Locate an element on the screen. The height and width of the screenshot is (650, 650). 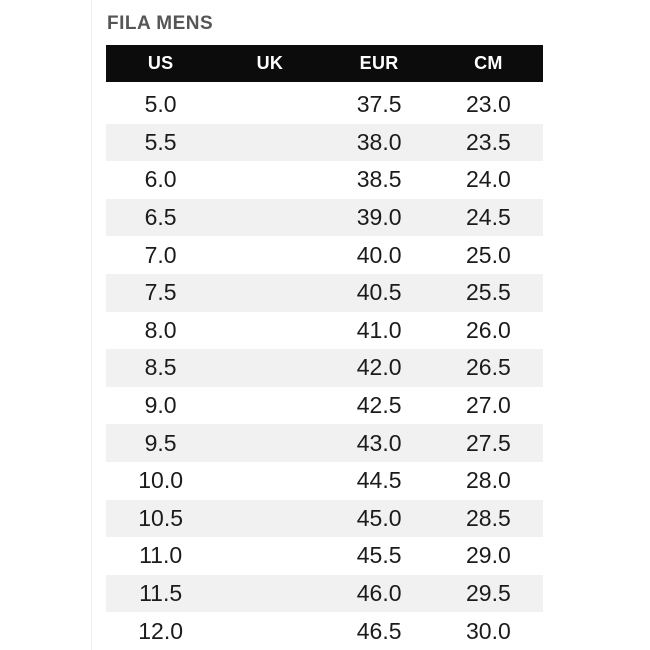
table-header-row: US UK EUR CM is located at coordinates (324, 63).